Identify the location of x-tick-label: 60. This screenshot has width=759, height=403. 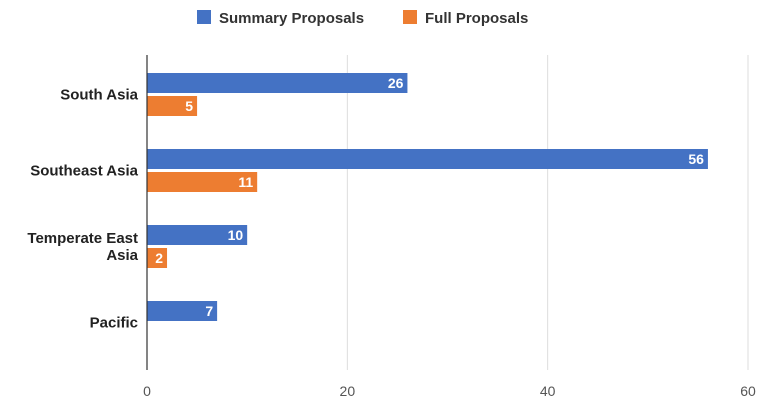
(748, 391).